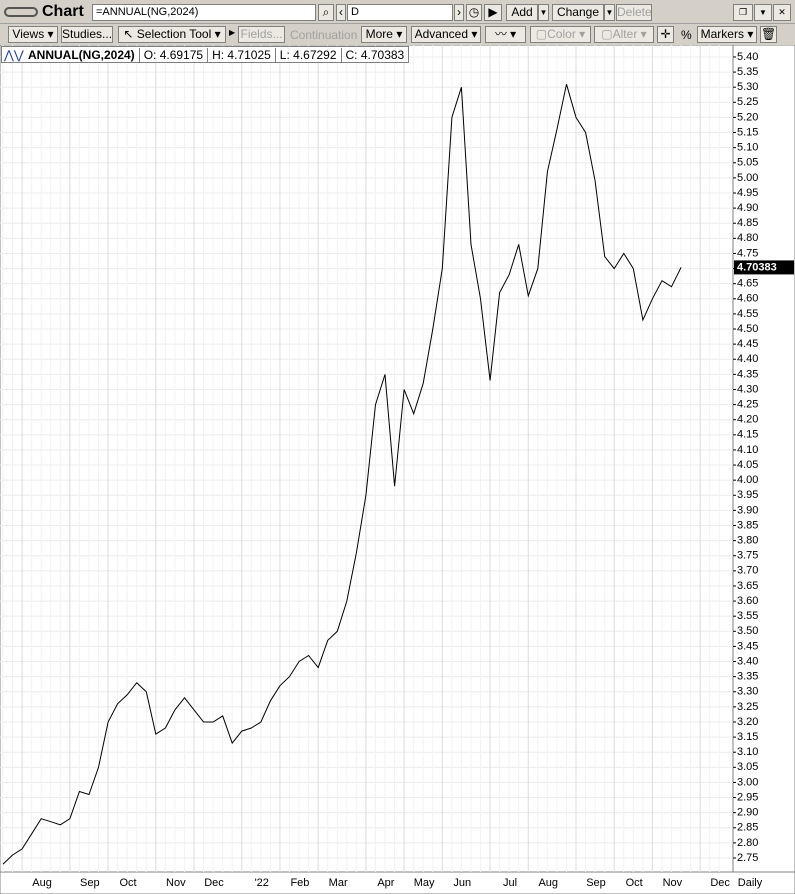 This screenshot has height=894, width=795. Describe the element at coordinates (747, 661) in the screenshot. I see `y-tick-label: 3.40` at that location.